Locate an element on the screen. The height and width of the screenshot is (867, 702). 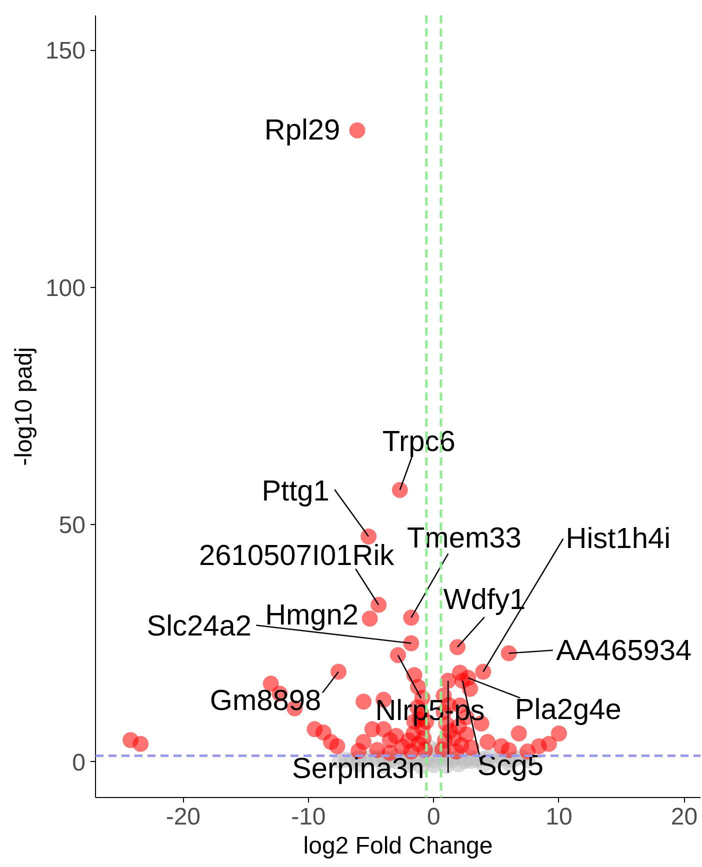
annotation: Pttg1 is located at coordinates (296, 492).